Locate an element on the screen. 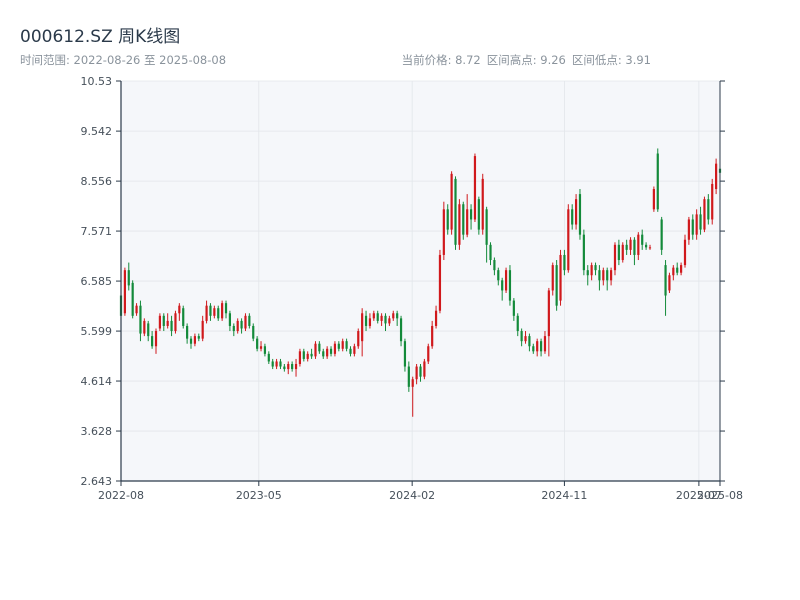 The width and height of the screenshot is (800, 600). y-tick-label: 6.585 is located at coordinates (97, 281).